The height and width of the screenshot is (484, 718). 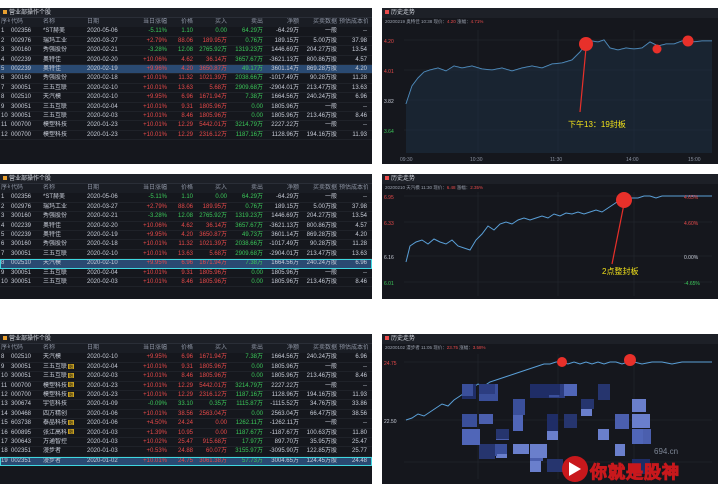 I want to click on cell-text: -64.29万, so click(x=287, y=31).